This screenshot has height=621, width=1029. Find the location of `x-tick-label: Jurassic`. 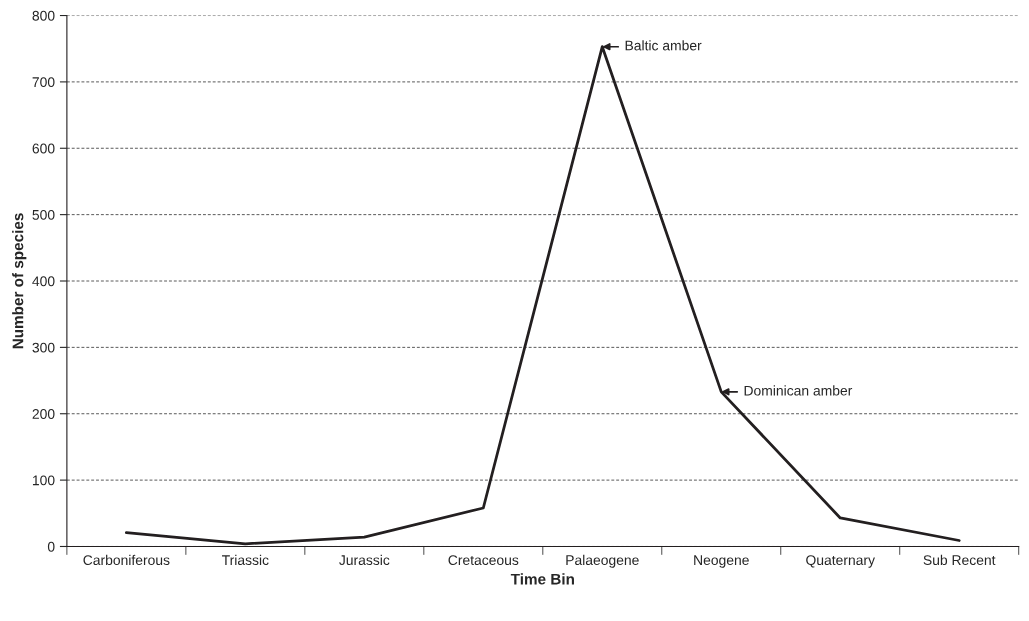

x-tick-label: Jurassic is located at coordinates (364, 560).